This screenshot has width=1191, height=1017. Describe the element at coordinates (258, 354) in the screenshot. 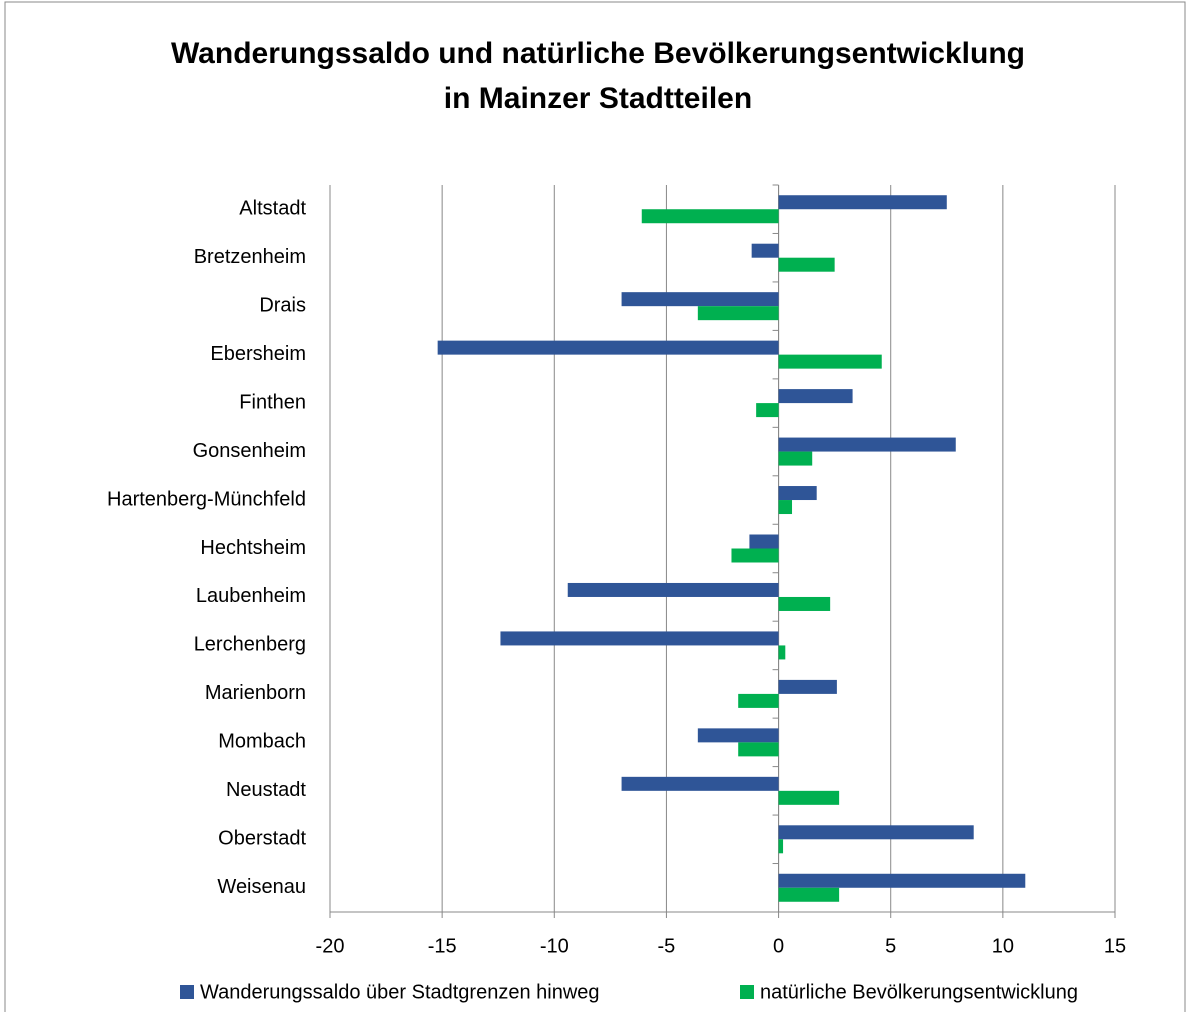

I see `y-tick-label: Ebersheim` at that location.